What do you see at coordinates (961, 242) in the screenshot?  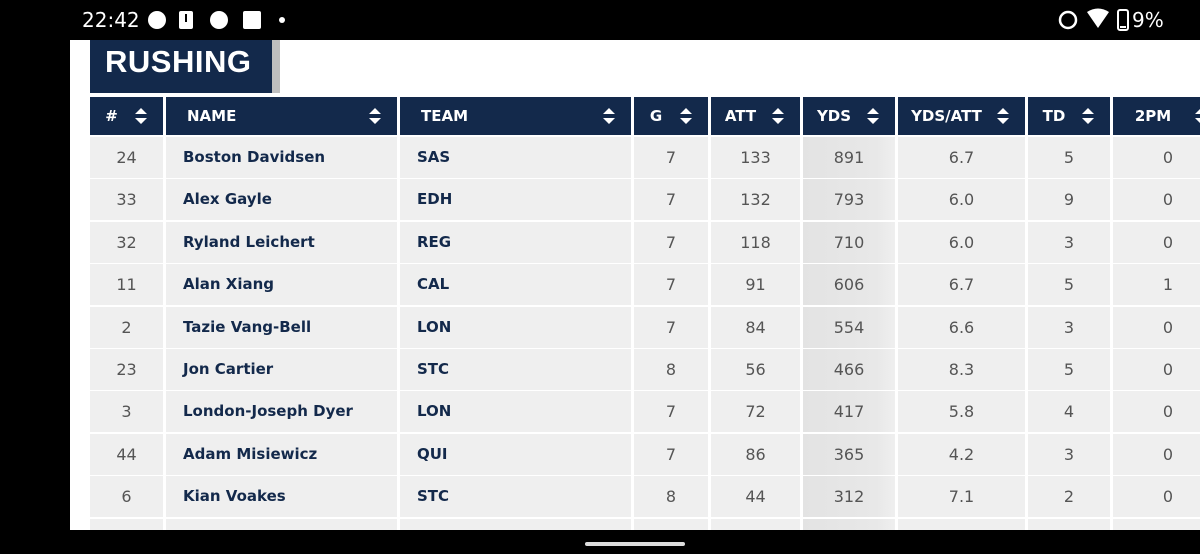 I see `table-cell: 6.0` at bounding box center [961, 242].